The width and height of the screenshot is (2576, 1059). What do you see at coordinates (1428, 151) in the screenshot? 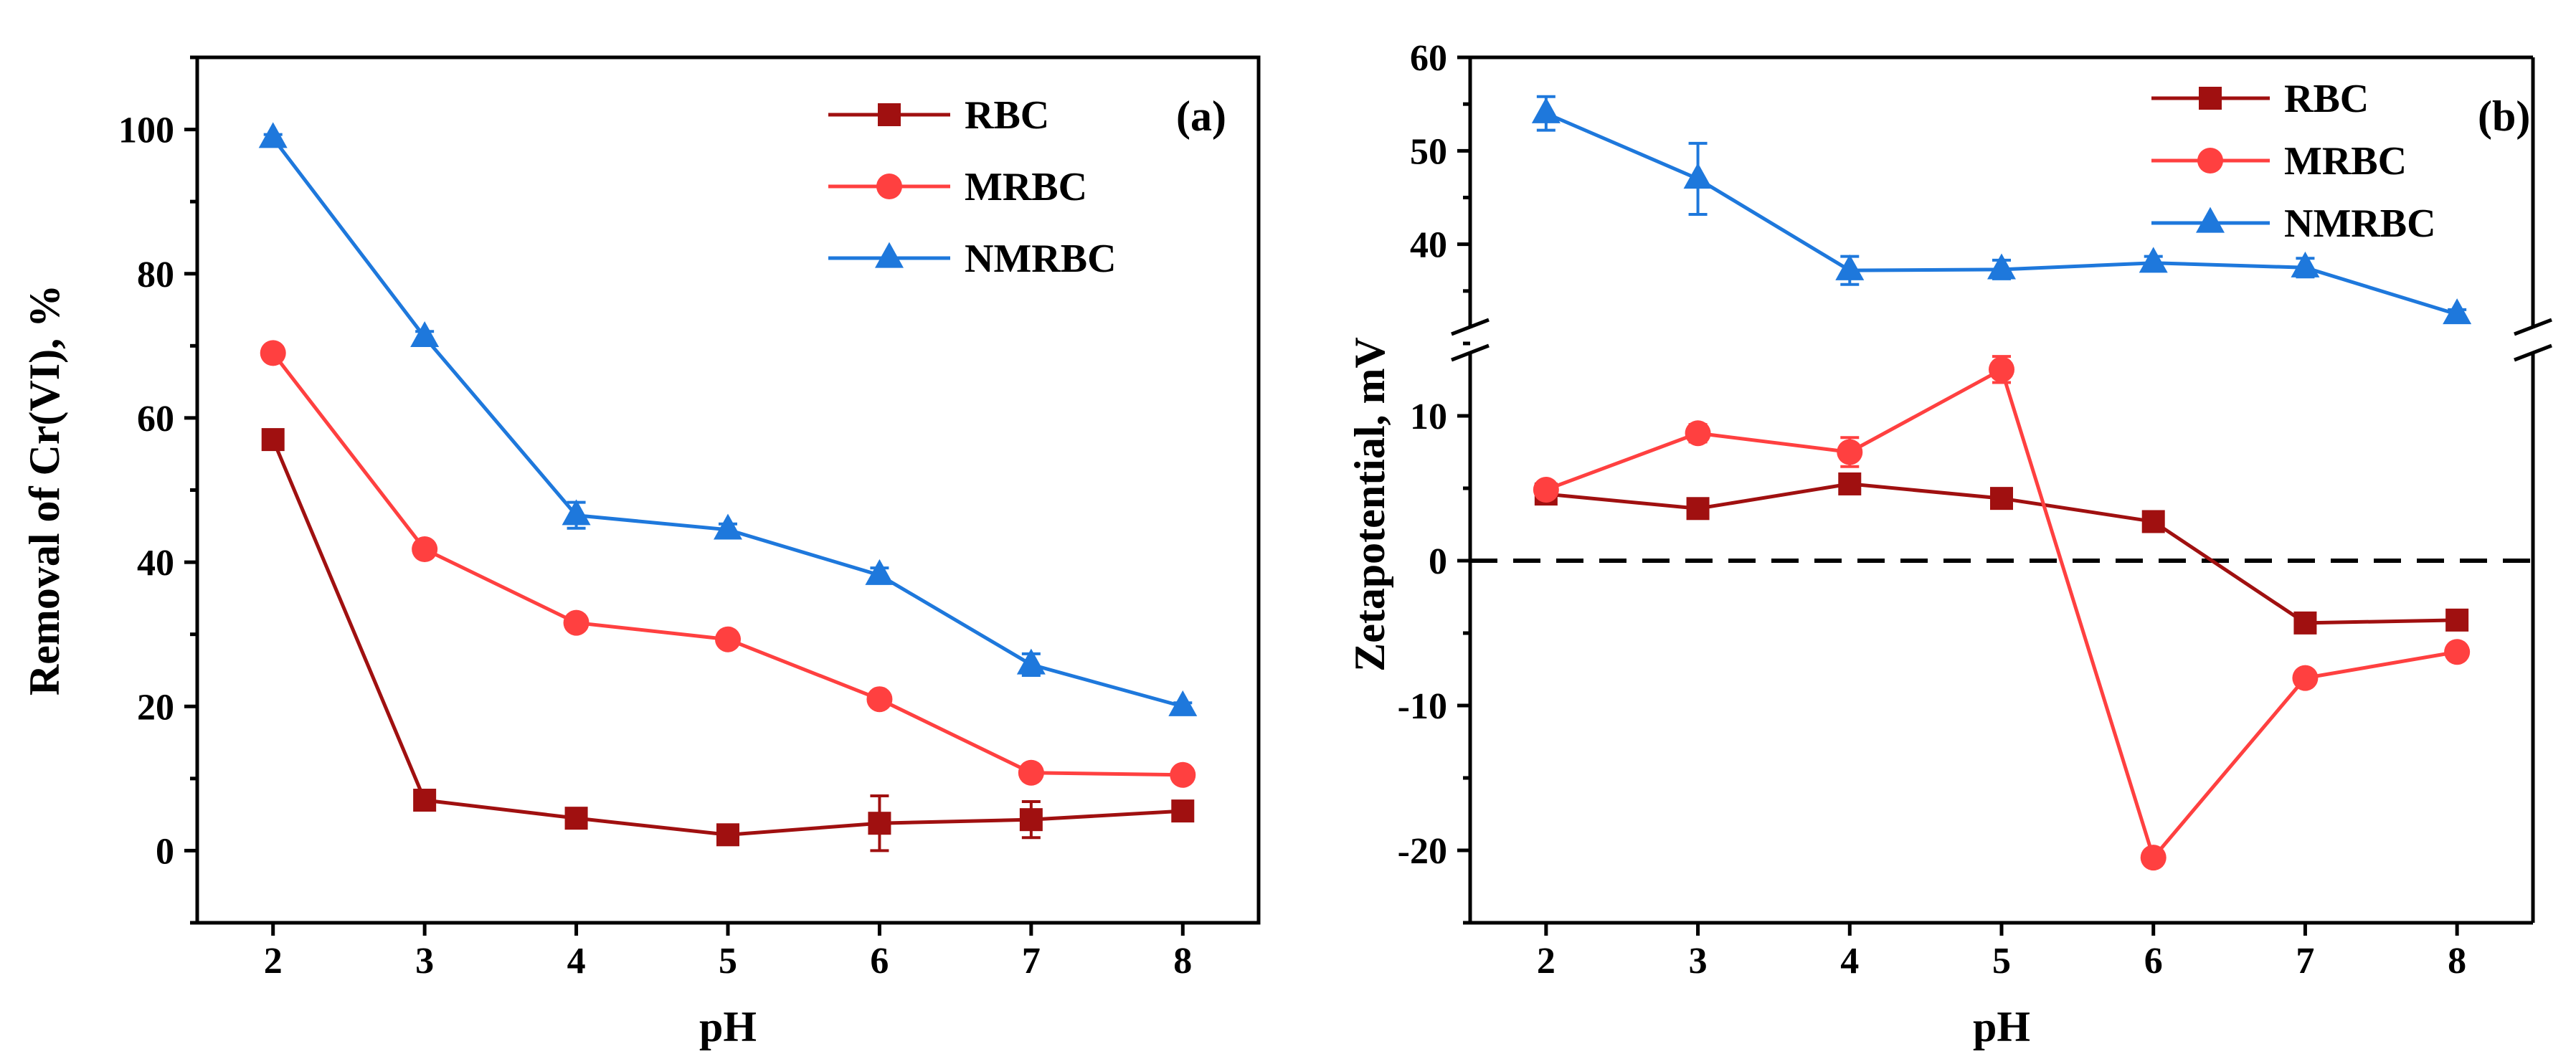
I see `y-tick-label: 50` at bounding box center [1428, 151].